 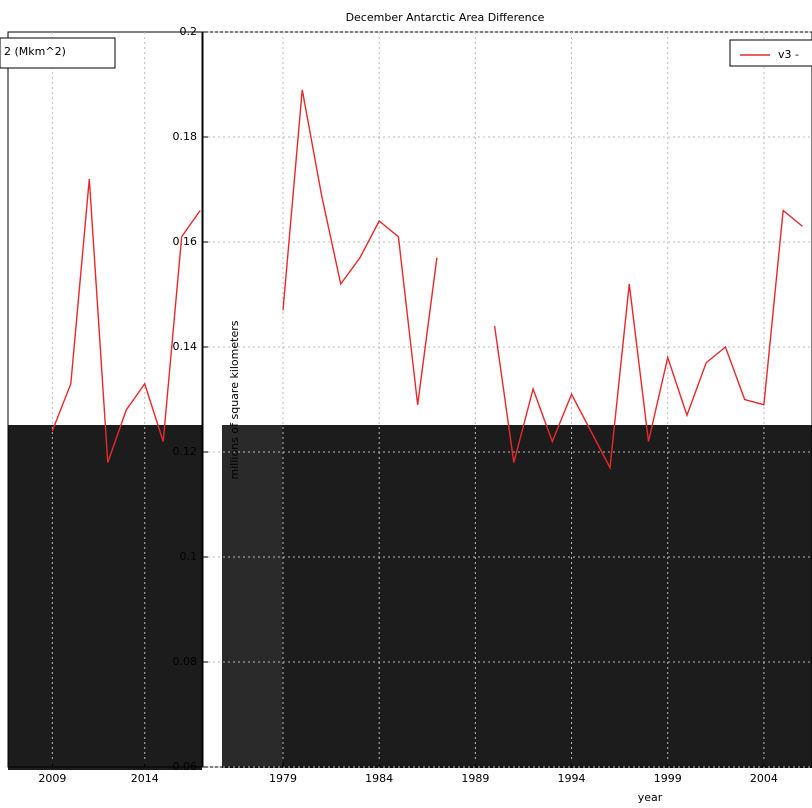 What do you see at coordinates (764, 778) in the screenshot?
I see `x-tick-label: 2004` at bounding box center [764, 778].